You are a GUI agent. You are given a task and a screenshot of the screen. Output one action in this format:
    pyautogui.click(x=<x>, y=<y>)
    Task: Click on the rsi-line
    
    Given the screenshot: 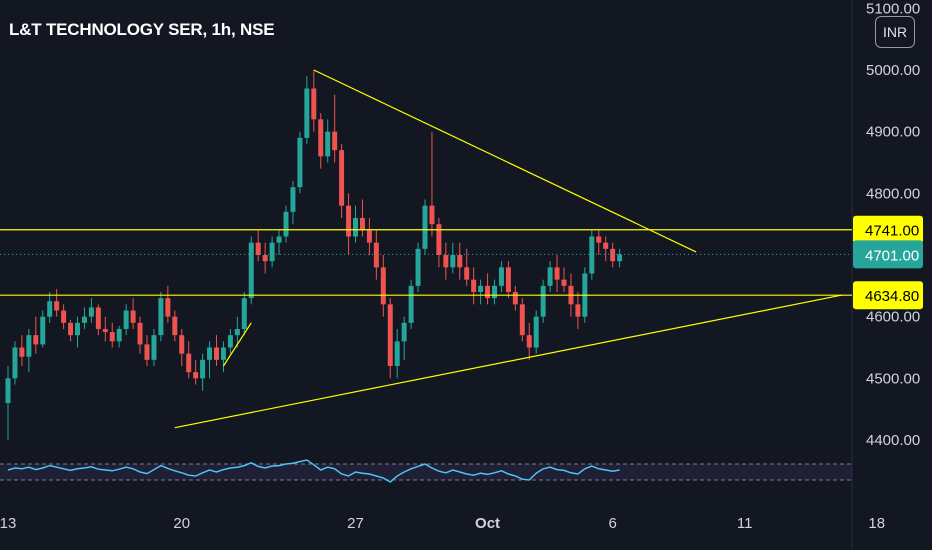 What is the action you would take?
    pyautogui.click(x=313, y=471)
    